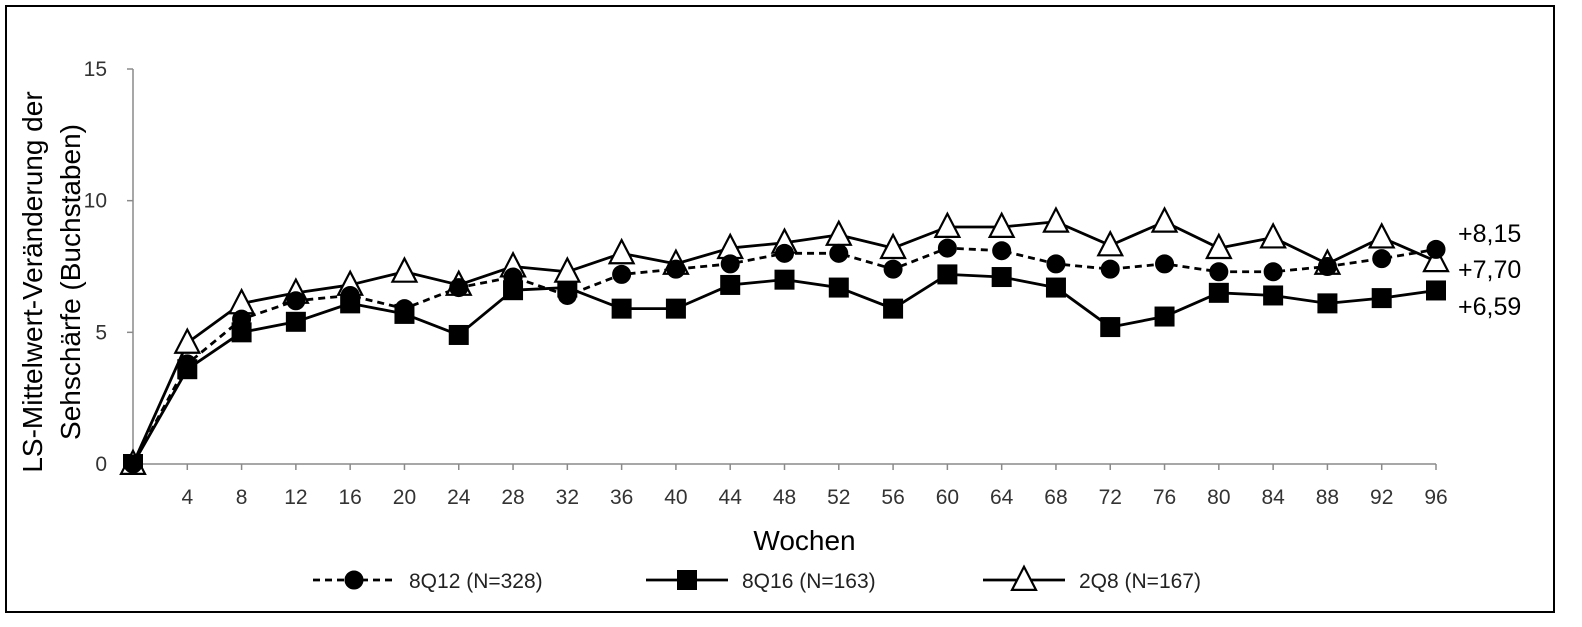 The height and width of the screenshot is (627, 1582). Describe the element at coordinates (687, 580) in the screenshot. I see `legend-marker-square` at that location.